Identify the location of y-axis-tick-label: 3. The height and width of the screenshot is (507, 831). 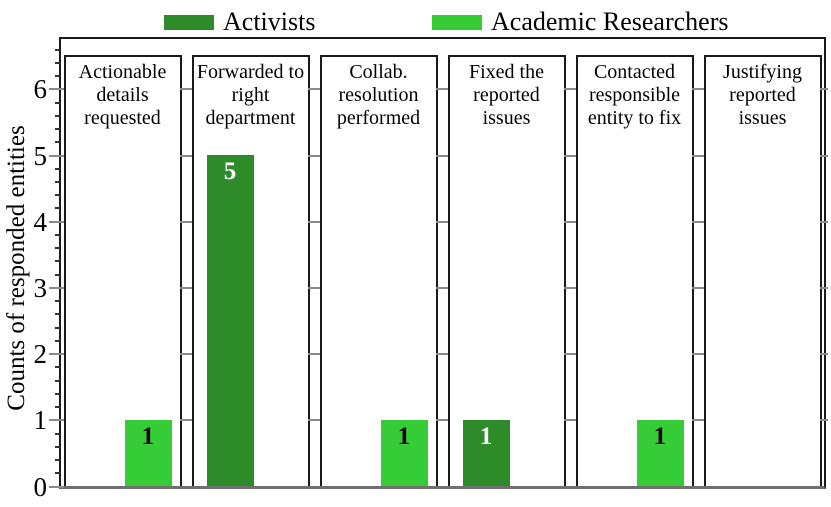
(40, 287).